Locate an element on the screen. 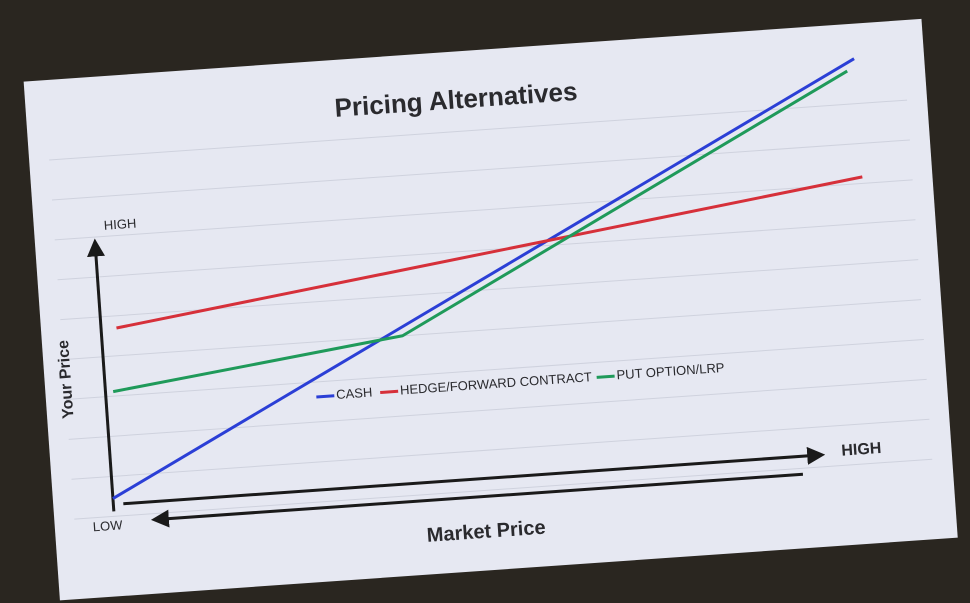 This screenshot has width=970, height=603. legend-label: CASH is located at coordinates (354, 393).